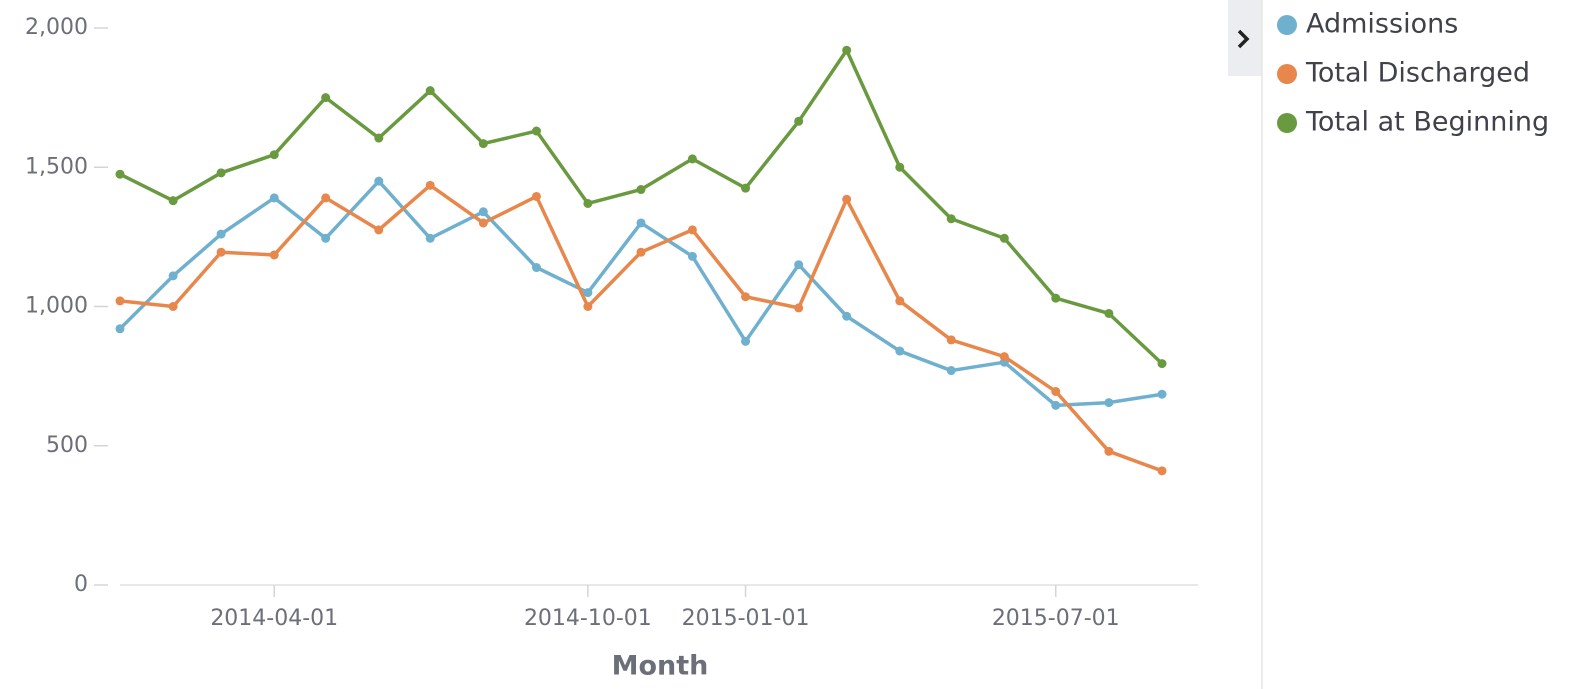  What do you see at coordinates (81, 584) in the screenshot?
I see `y-tick-label: 0` at bounding box center [81, 584].